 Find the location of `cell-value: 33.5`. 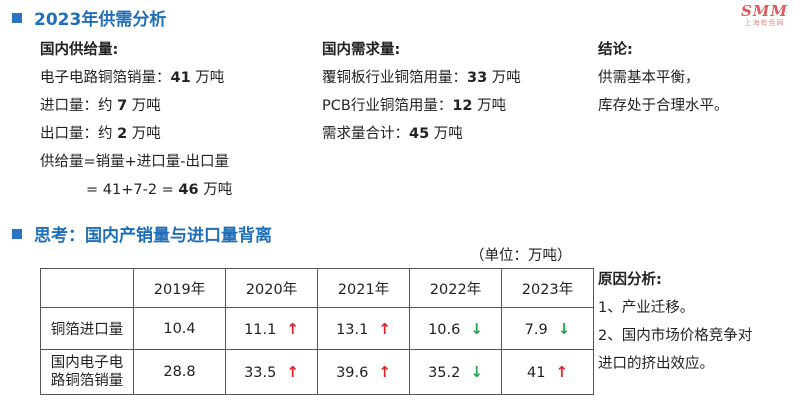

cell-value: 33.5 is located at coordinates (260, 373).